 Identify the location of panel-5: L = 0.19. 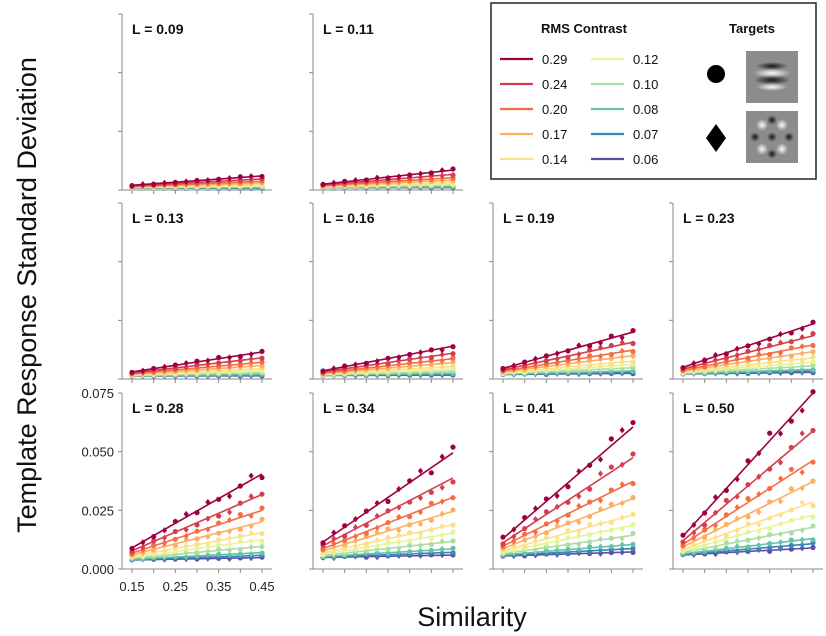
(566, 292).